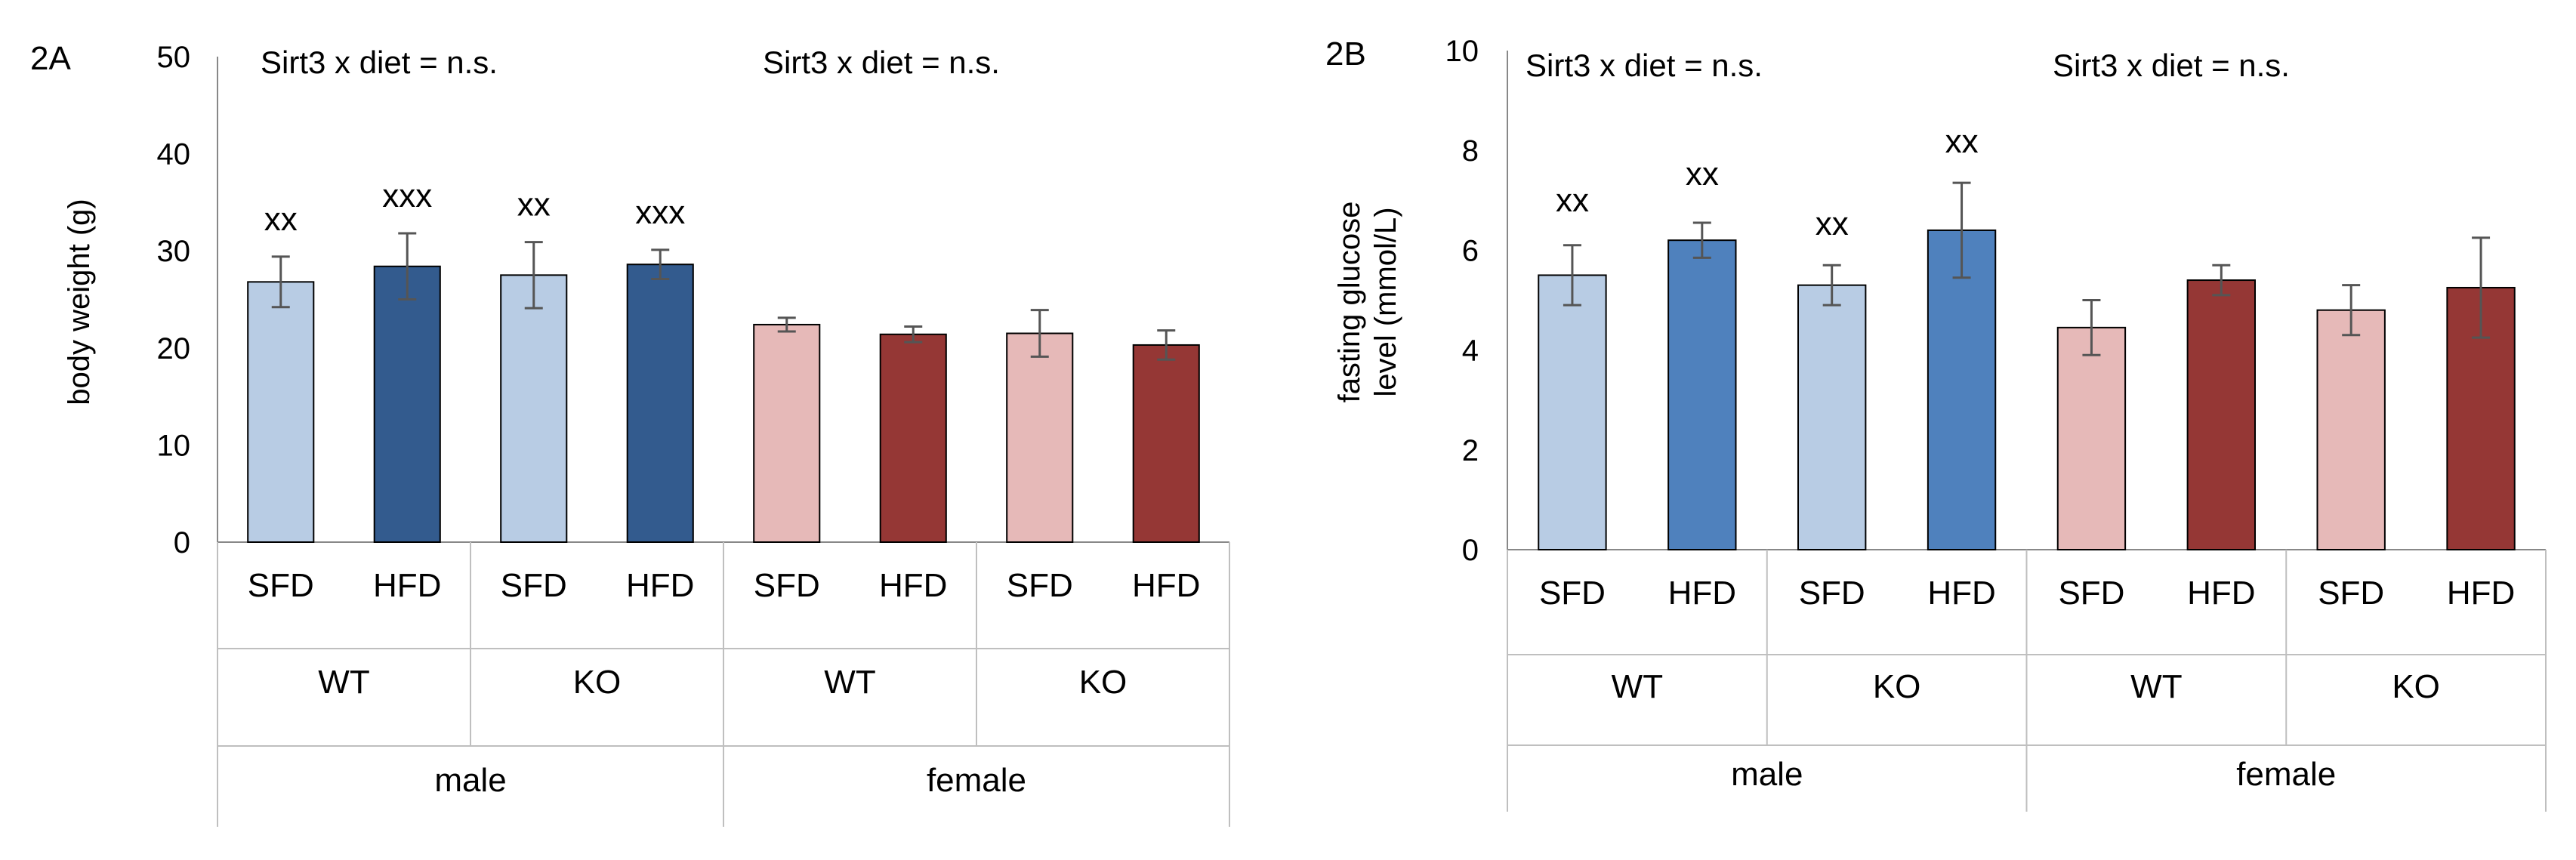 The height and width of the screenshot is (860, 2576). What do you see at coordinates (174, 57) in the screenshot?
I see `chart1-y-tick-label: 50` at bounding box center [174, 57].